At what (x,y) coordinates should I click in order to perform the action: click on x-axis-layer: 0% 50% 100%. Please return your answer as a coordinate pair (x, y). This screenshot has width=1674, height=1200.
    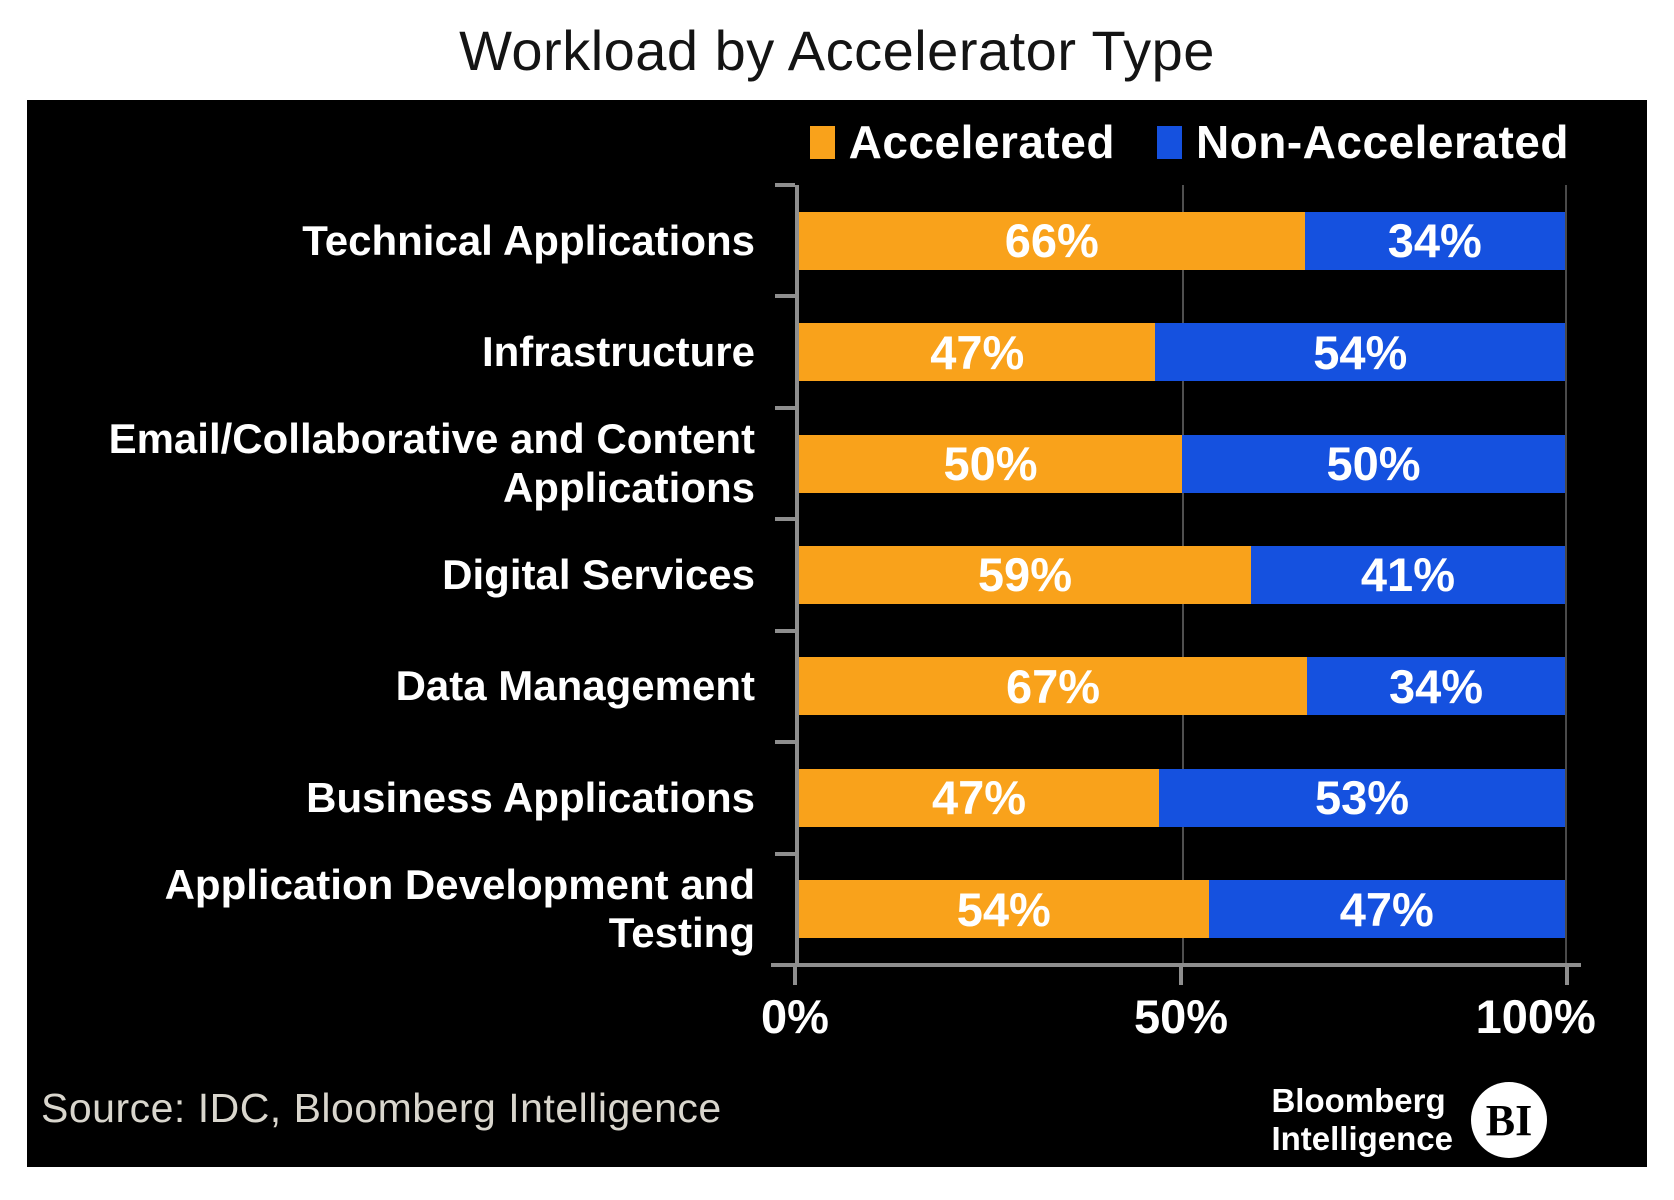
    Looking at the image, I should click on (1178, 1012).